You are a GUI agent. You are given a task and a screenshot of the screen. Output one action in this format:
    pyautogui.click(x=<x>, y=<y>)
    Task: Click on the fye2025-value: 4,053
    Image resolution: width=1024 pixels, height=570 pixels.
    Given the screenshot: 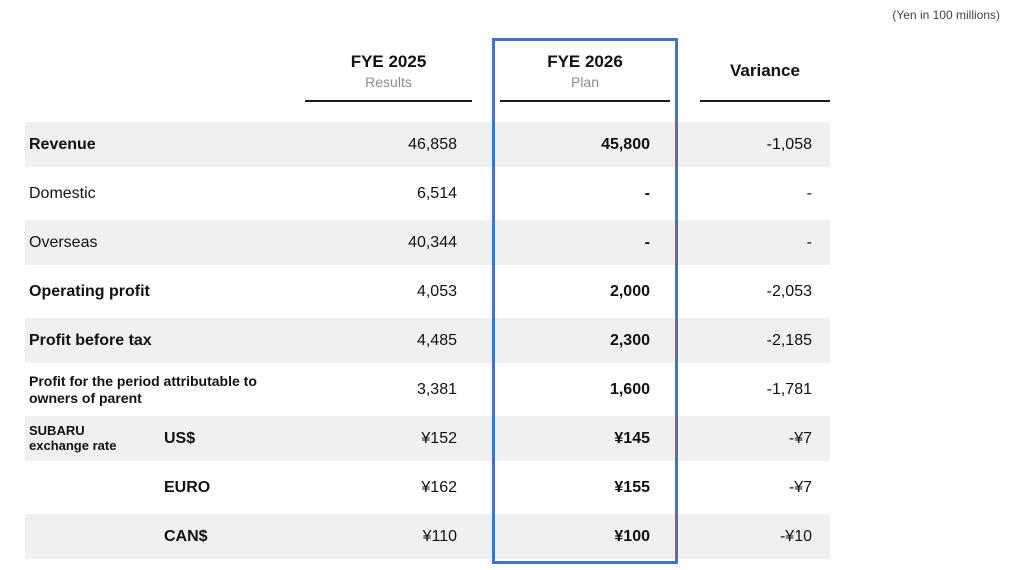 What is the action you would take?
    pyautogui.click(x=436, y=291)
    